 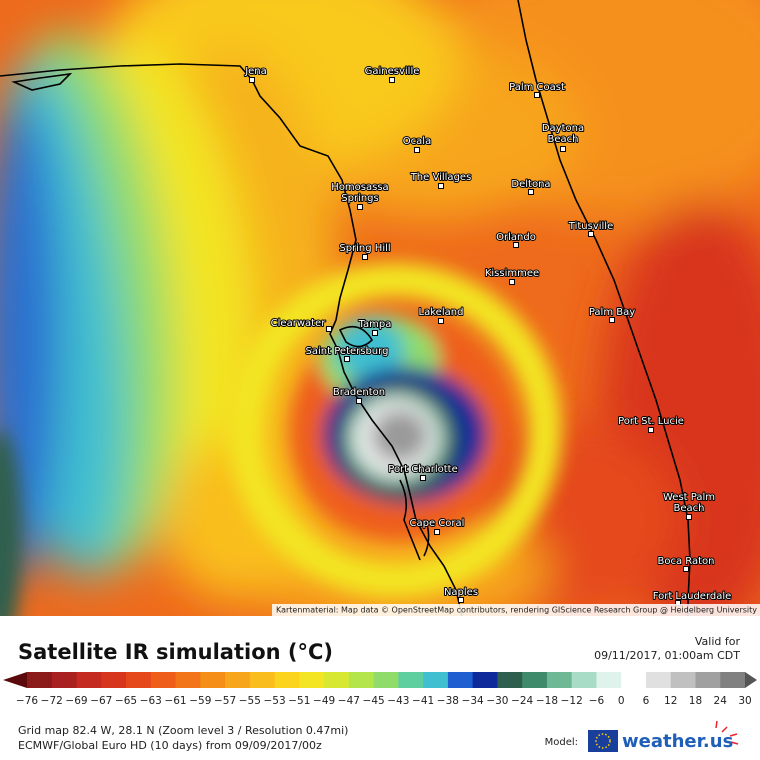 What do you see at coordinates (441, 177) in the screenshot?
I see `city-label: The Villages` at bounding box center [441, 177].